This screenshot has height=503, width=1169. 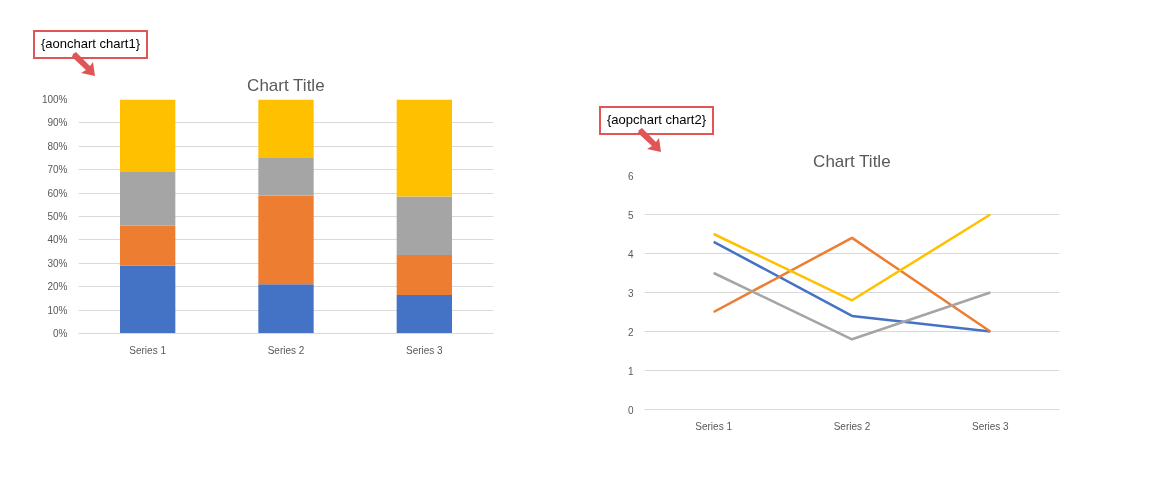 What do you see at coordinates (57, 170) in the screenshot?
I see `y-tick-label: 70%` at bounding box center [57, 170].